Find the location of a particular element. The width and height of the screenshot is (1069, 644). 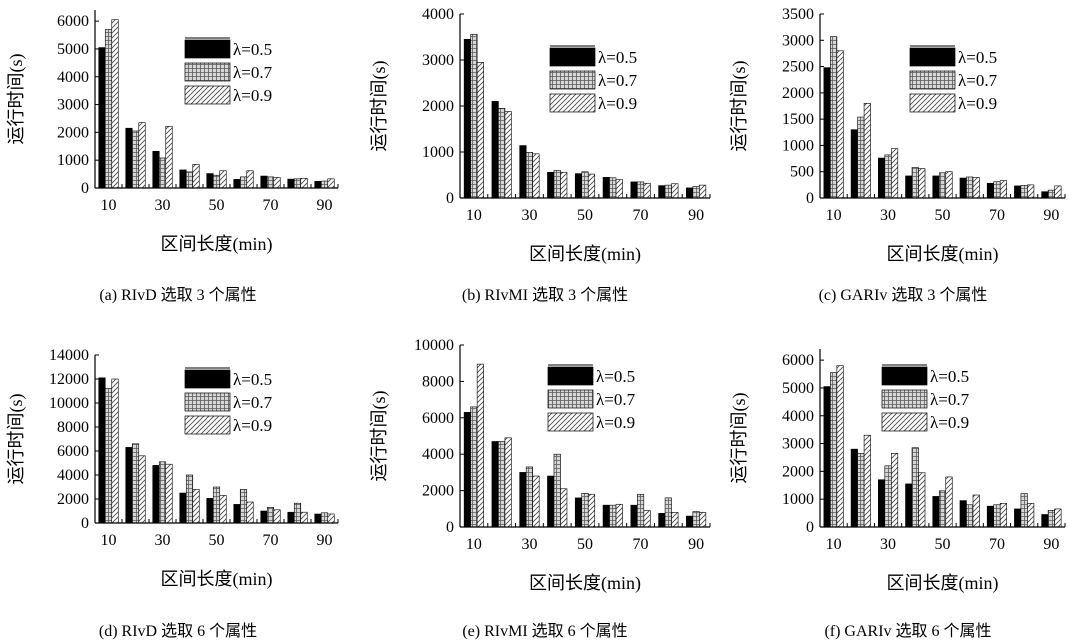

y-tick-label-c-1000: 1000 is located at coordinates (798, 145).